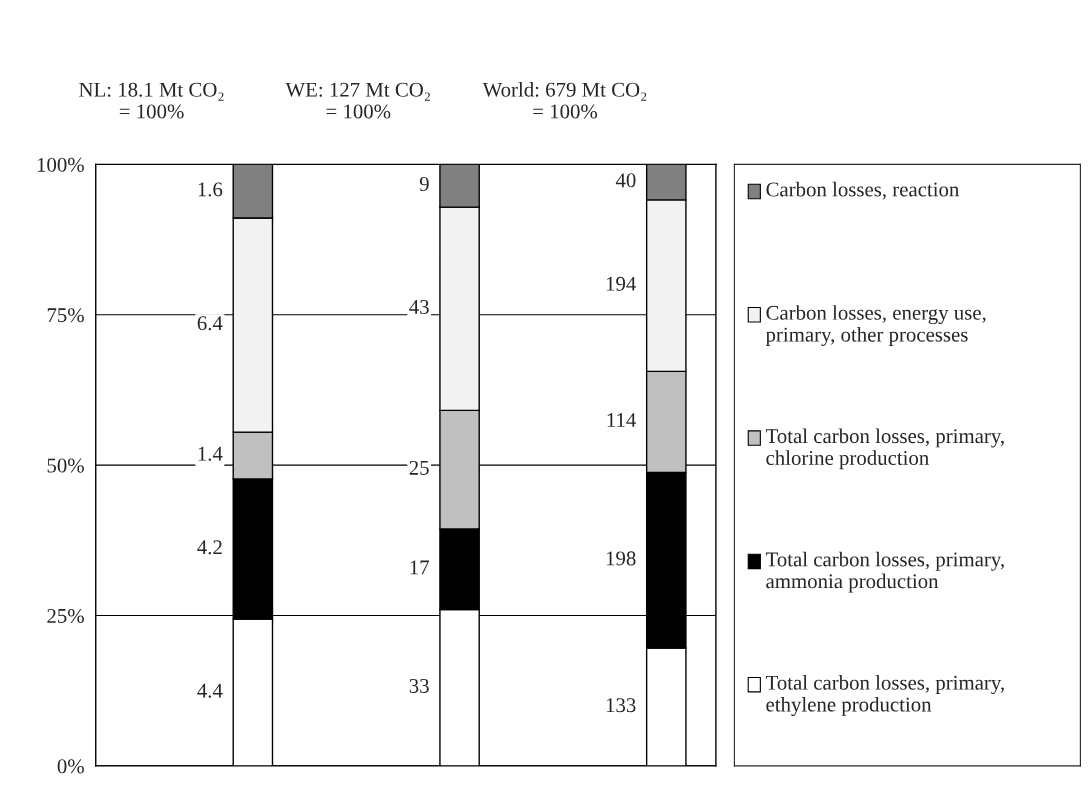 The image size is (1088, 802). Describe the element at coordinates (210, 189) in the screenshot. I see `annotation: 1.6` at that location.